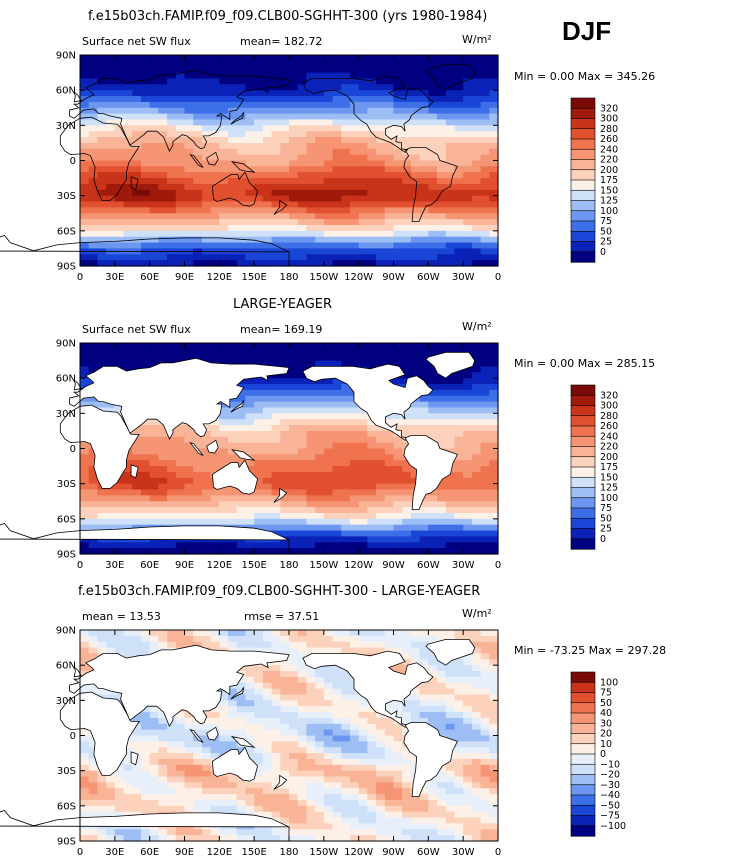 The image size is (733, 866). I want to click on panel1-minmax: Min = 0.00 Max = 345.26, so click(585, 76).